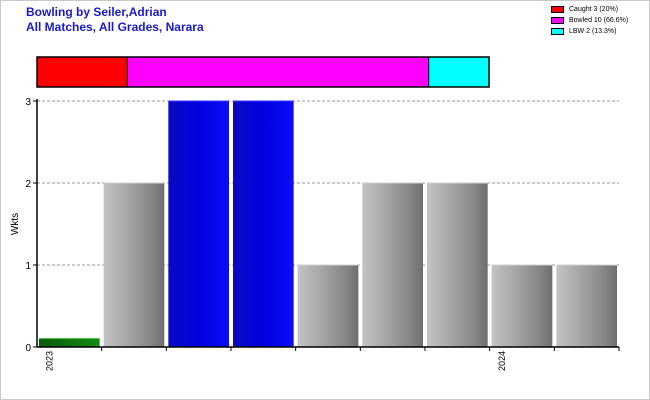 This screenshot has height=400, width=650. Describe the element at coordinates (49, 361) in the screenshot. I see `x-tick-label: 2023` at that location.